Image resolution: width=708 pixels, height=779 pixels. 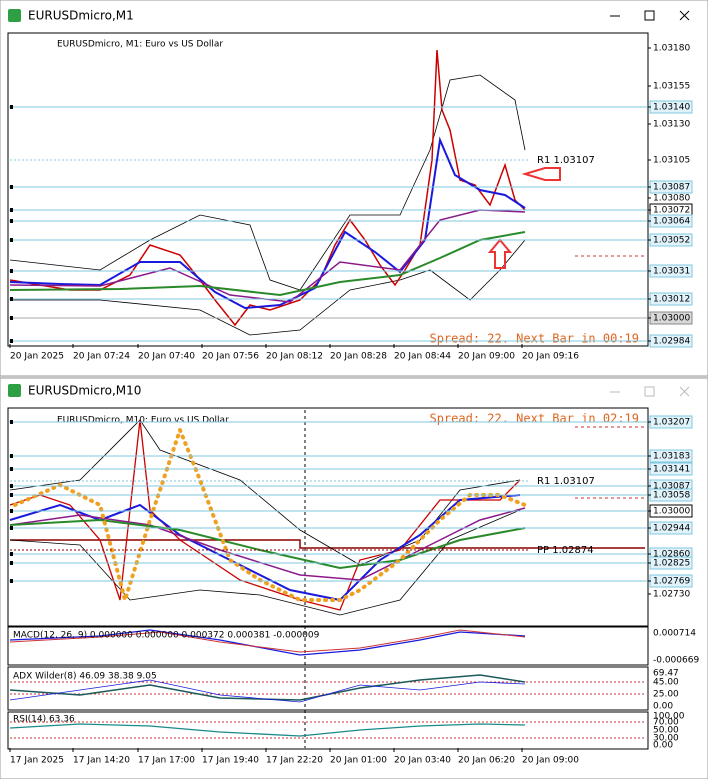 I want to click on time-label: 20 Jan 01:00, so click(x=358, y=761).